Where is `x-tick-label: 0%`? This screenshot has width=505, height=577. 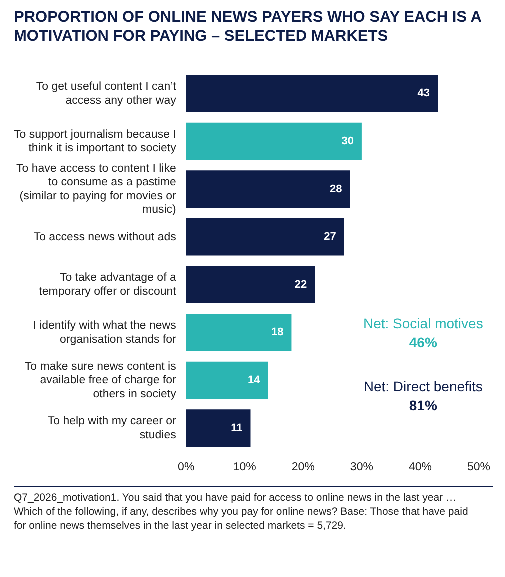 x-tick-label: 0% is located at coordinates (186, 467).